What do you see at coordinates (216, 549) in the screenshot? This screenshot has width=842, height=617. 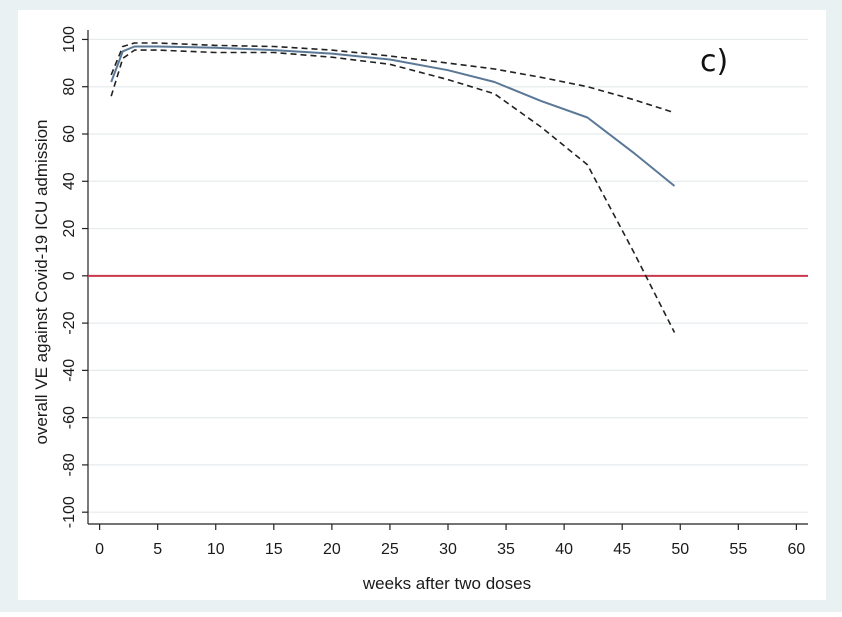 I see `x-tick-label: 10` at bounding box center [216, 549].